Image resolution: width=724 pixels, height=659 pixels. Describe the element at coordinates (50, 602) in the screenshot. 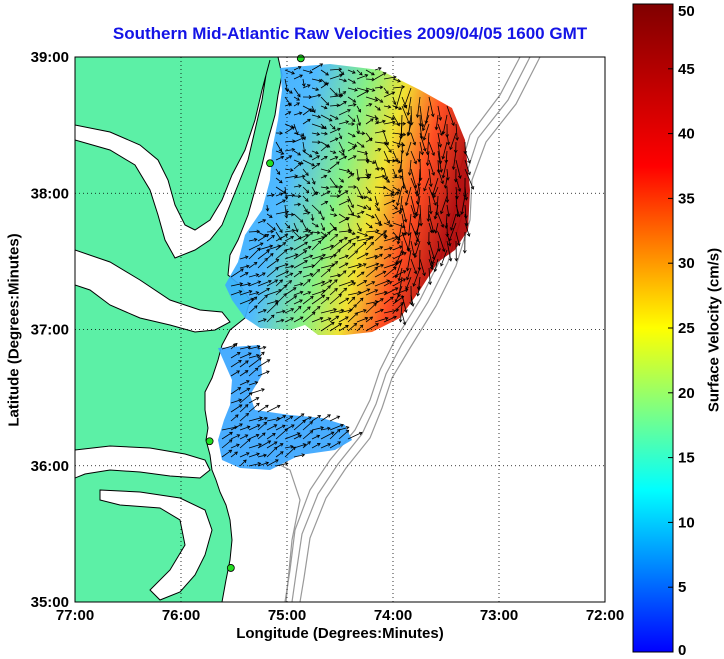

I see `y-tick-label: 35:00` at that location.